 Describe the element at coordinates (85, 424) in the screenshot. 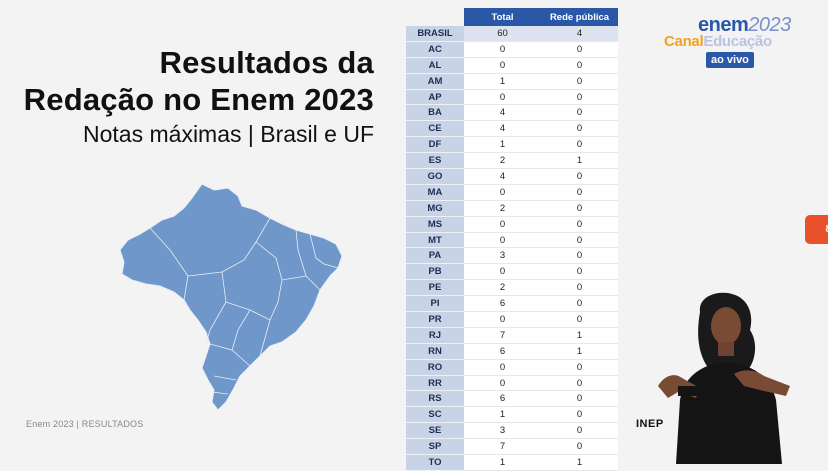

I see `slide-footer: Enem 2023 | RESULTADOS` at that location.